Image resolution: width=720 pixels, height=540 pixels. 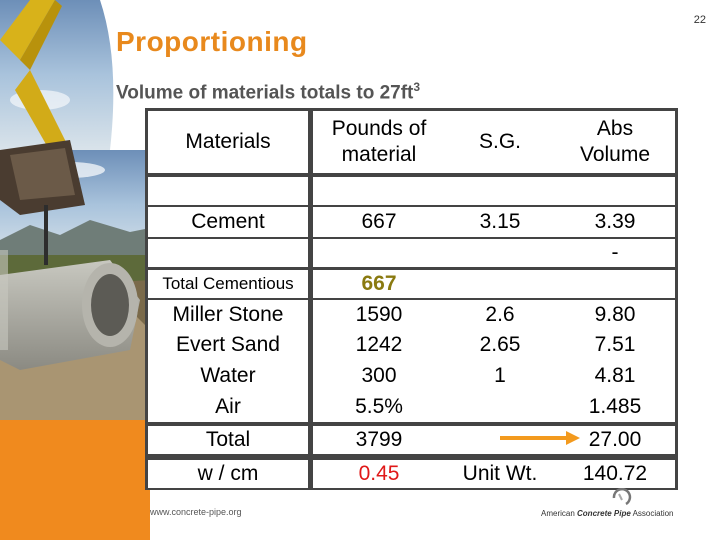 What do you see at coordinates (500, 284) in the screenshot?
I see `row-total-cementious-sg` at bounding box center [500, 284].